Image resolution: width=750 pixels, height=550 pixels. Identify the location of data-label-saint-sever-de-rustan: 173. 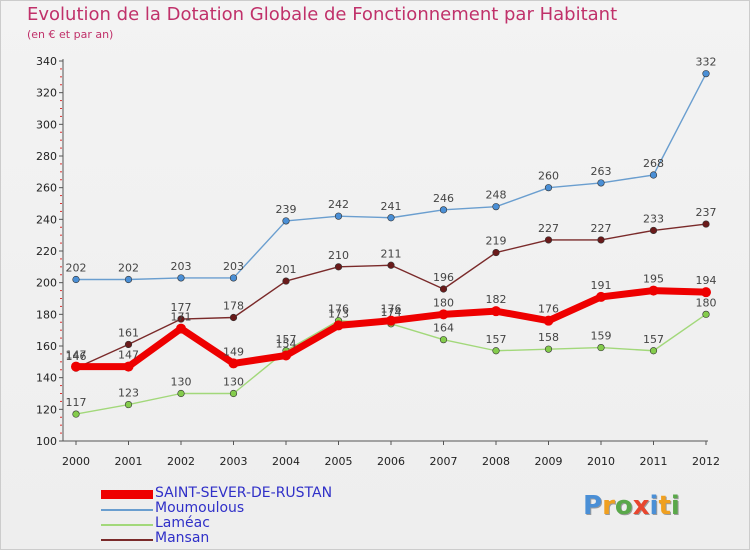
(338, 313).